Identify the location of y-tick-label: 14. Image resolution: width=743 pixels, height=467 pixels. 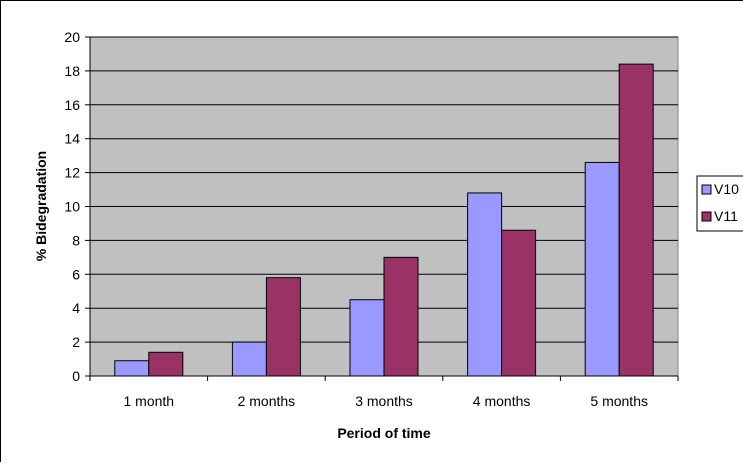
(72, 139).